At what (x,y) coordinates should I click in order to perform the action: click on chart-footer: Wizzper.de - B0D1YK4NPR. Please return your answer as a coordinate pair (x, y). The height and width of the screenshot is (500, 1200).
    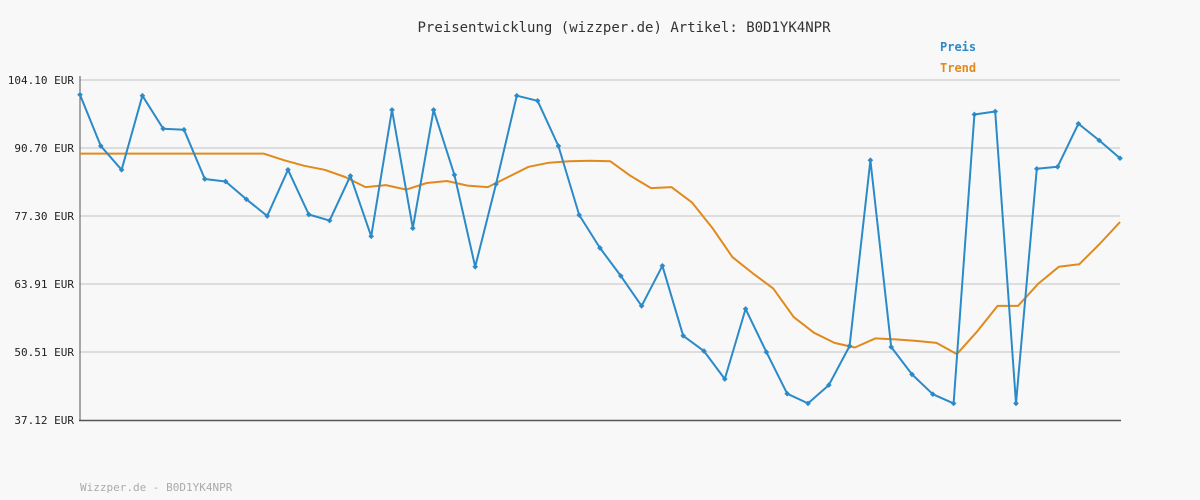
    Looking at the image, I should click on (156, 487).